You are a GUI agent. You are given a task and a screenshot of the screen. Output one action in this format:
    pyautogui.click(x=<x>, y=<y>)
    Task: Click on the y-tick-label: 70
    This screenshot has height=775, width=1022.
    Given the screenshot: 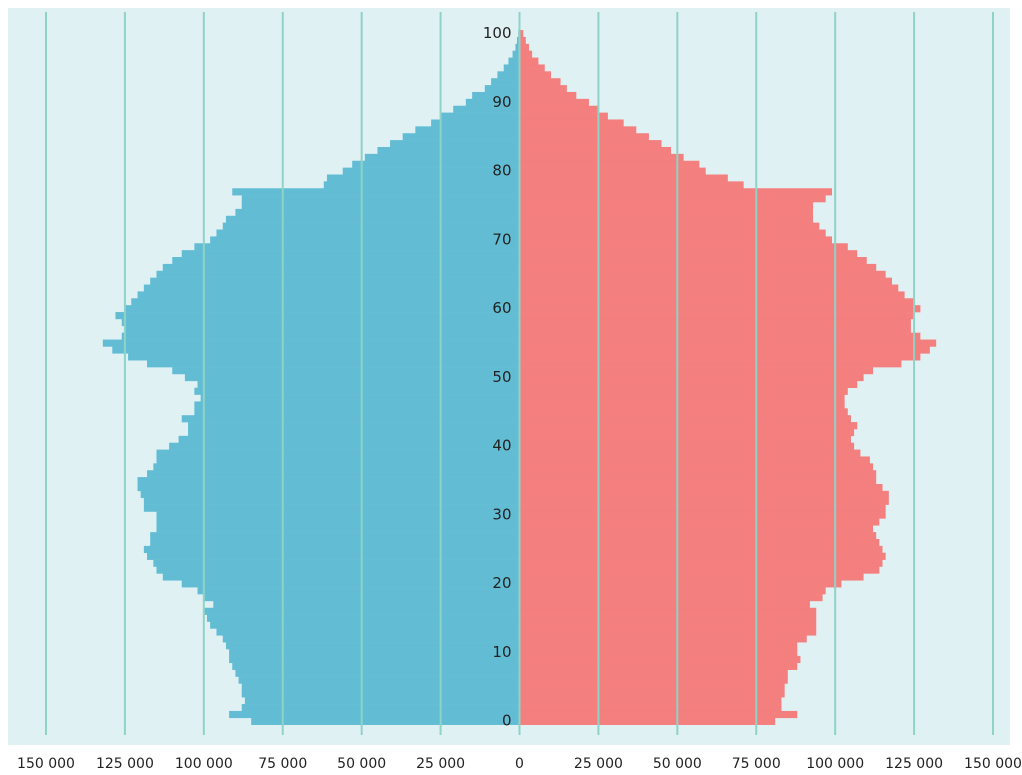 What is the action you would take?
    pyautogui.click(x=501, y=239)
    